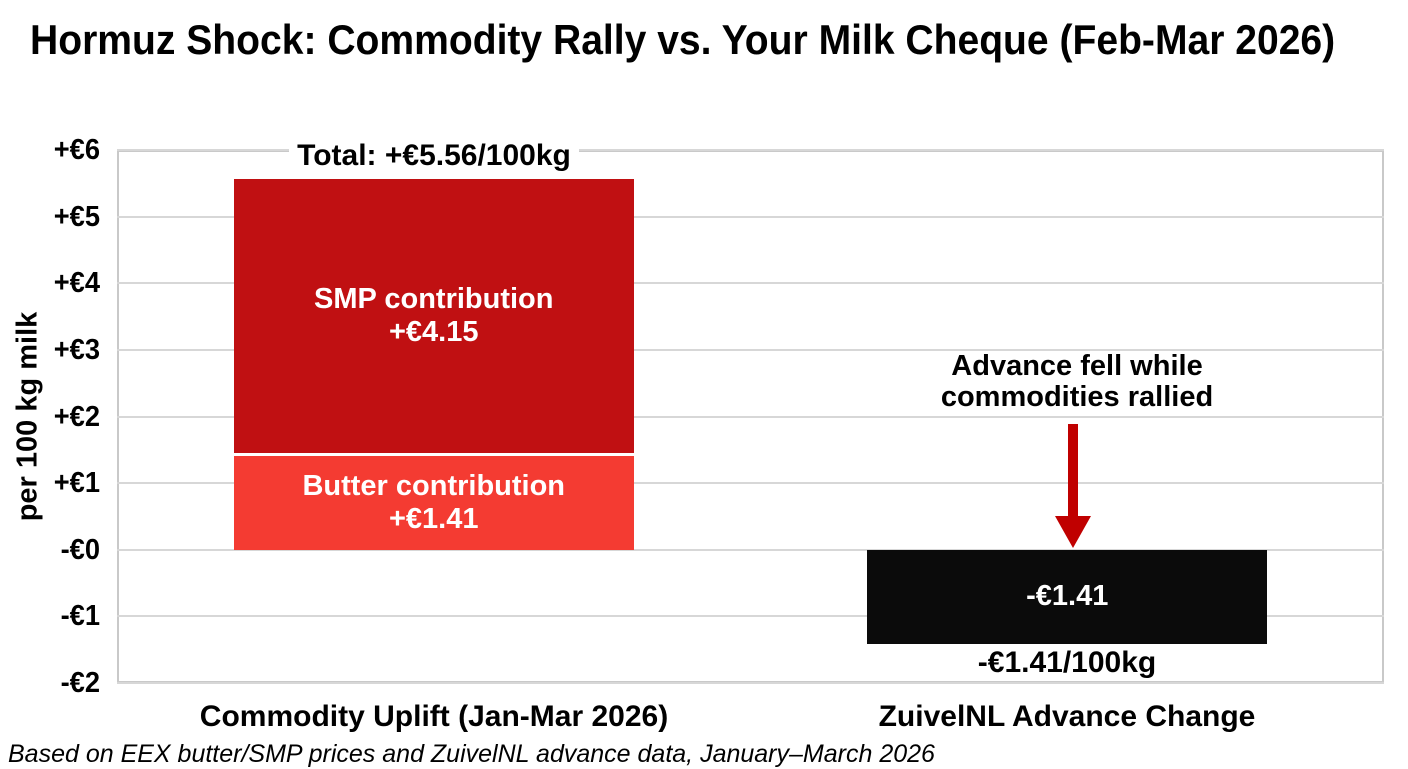 The width and height of the screenshot is (1408, 769). I want to click on gridline-+€4, so click(750, 283).